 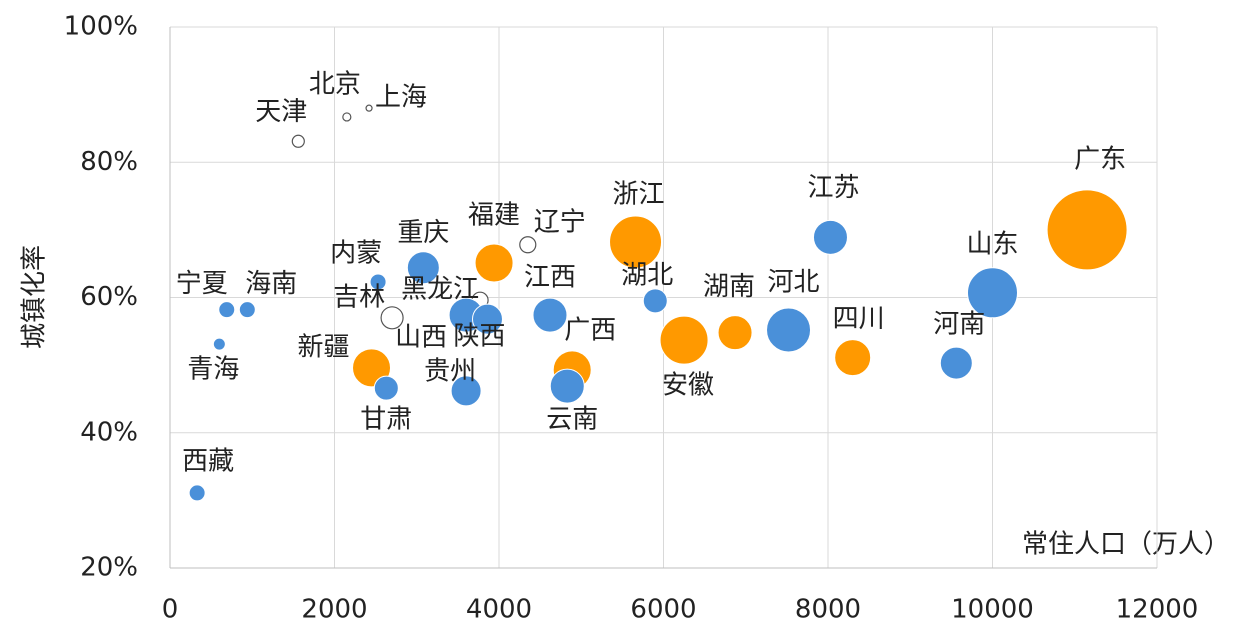 I want to click on x-tick-label: 2000, so click(x=334, y=610).